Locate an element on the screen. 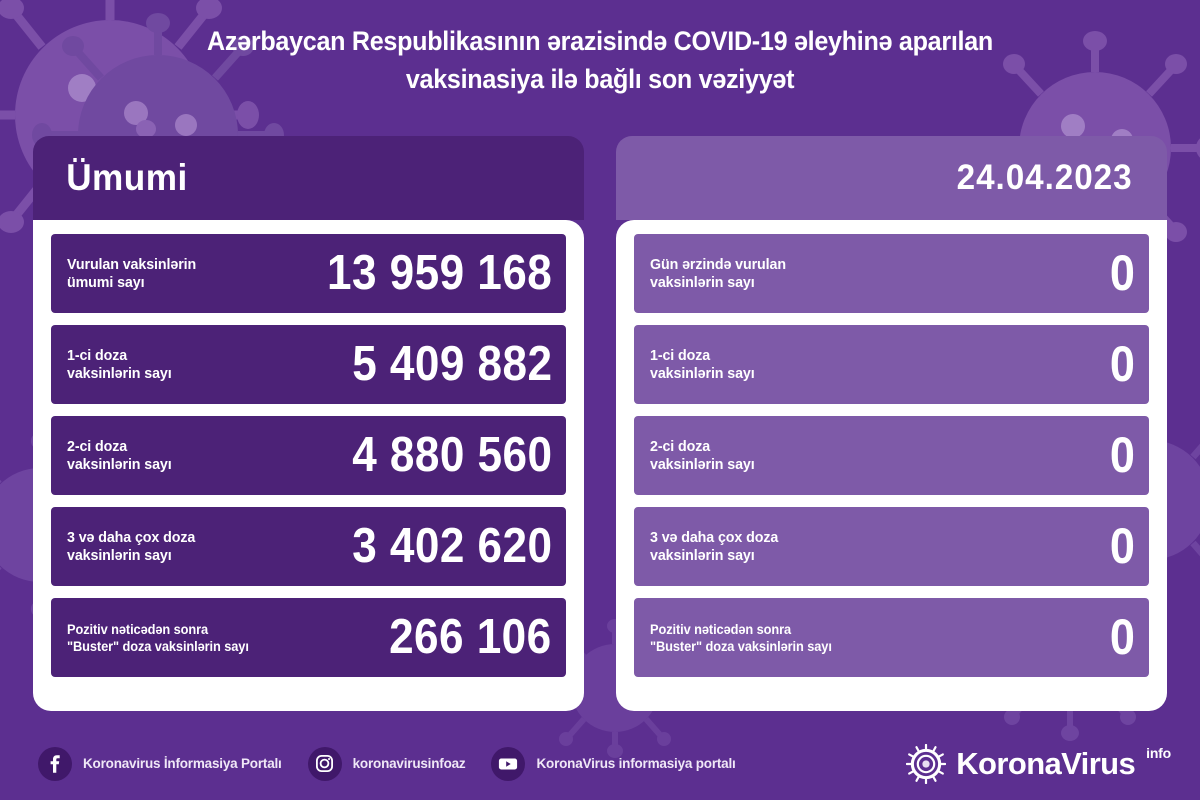 This screenshot has width=1200, height=800. brand-logo: KoronaVirus info is located at coordinates (1038, 763).